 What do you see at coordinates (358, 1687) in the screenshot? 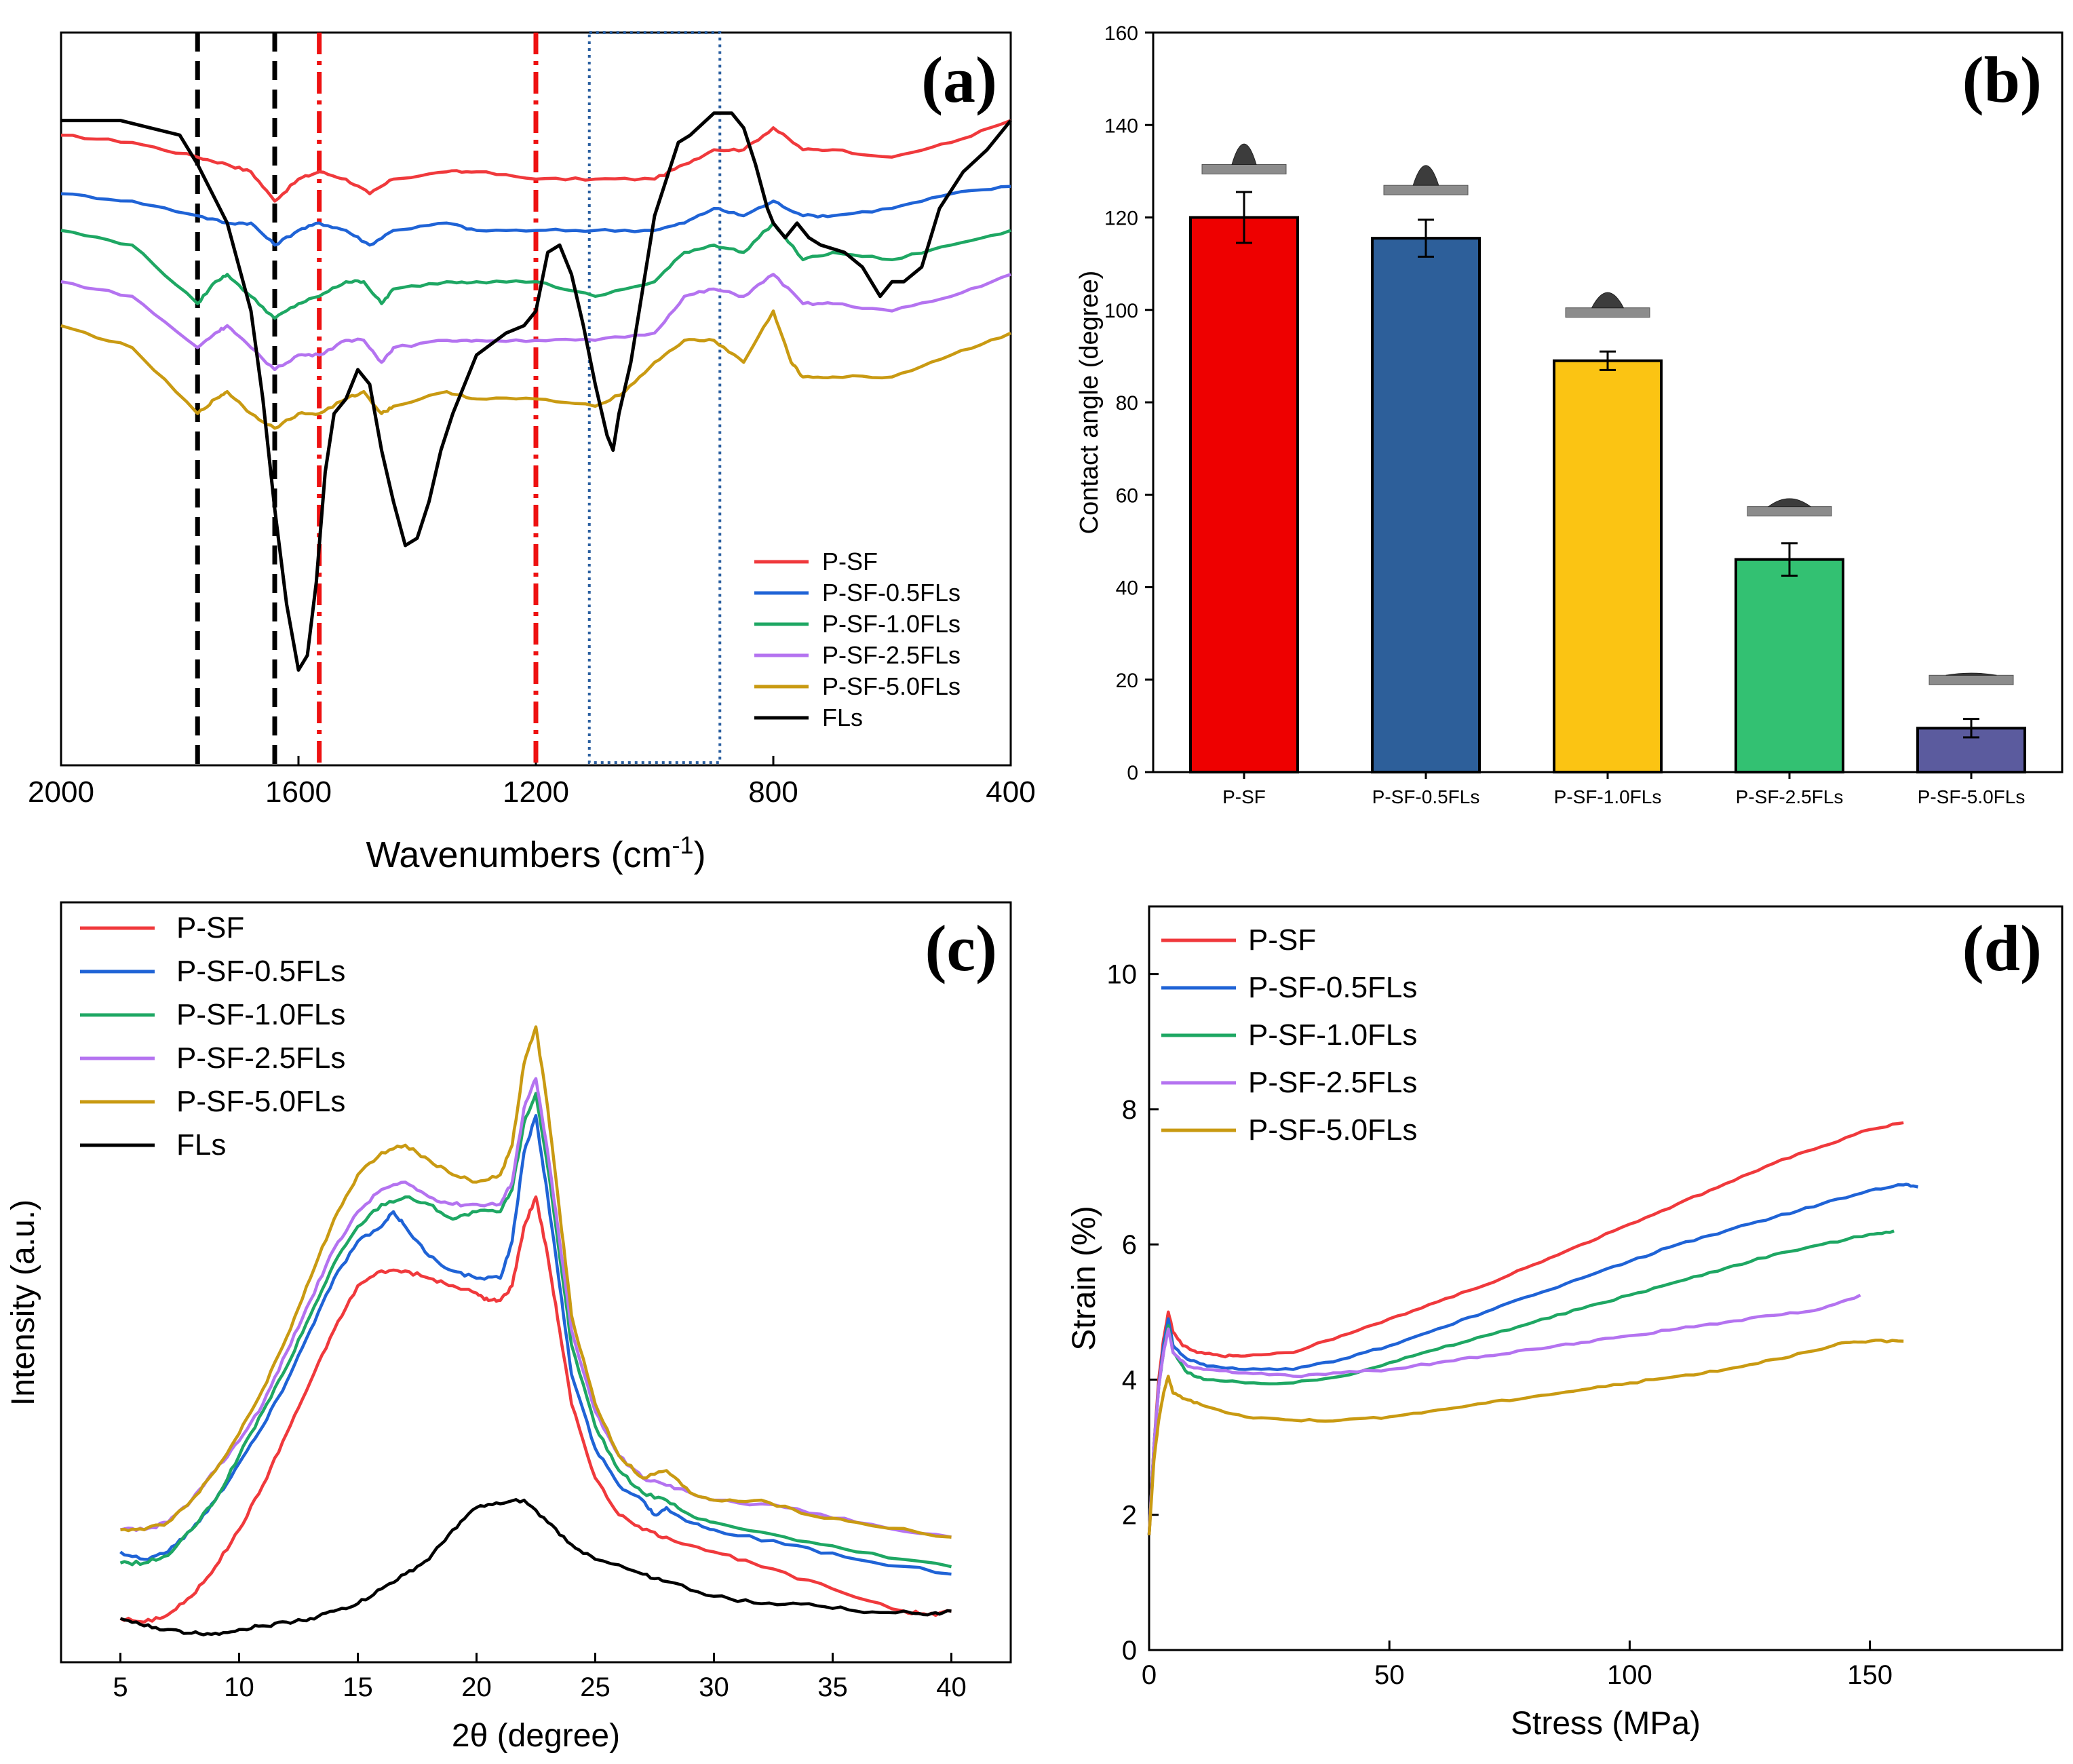
I see `x-tick-label: 15` at bounding box center [358, 1687].